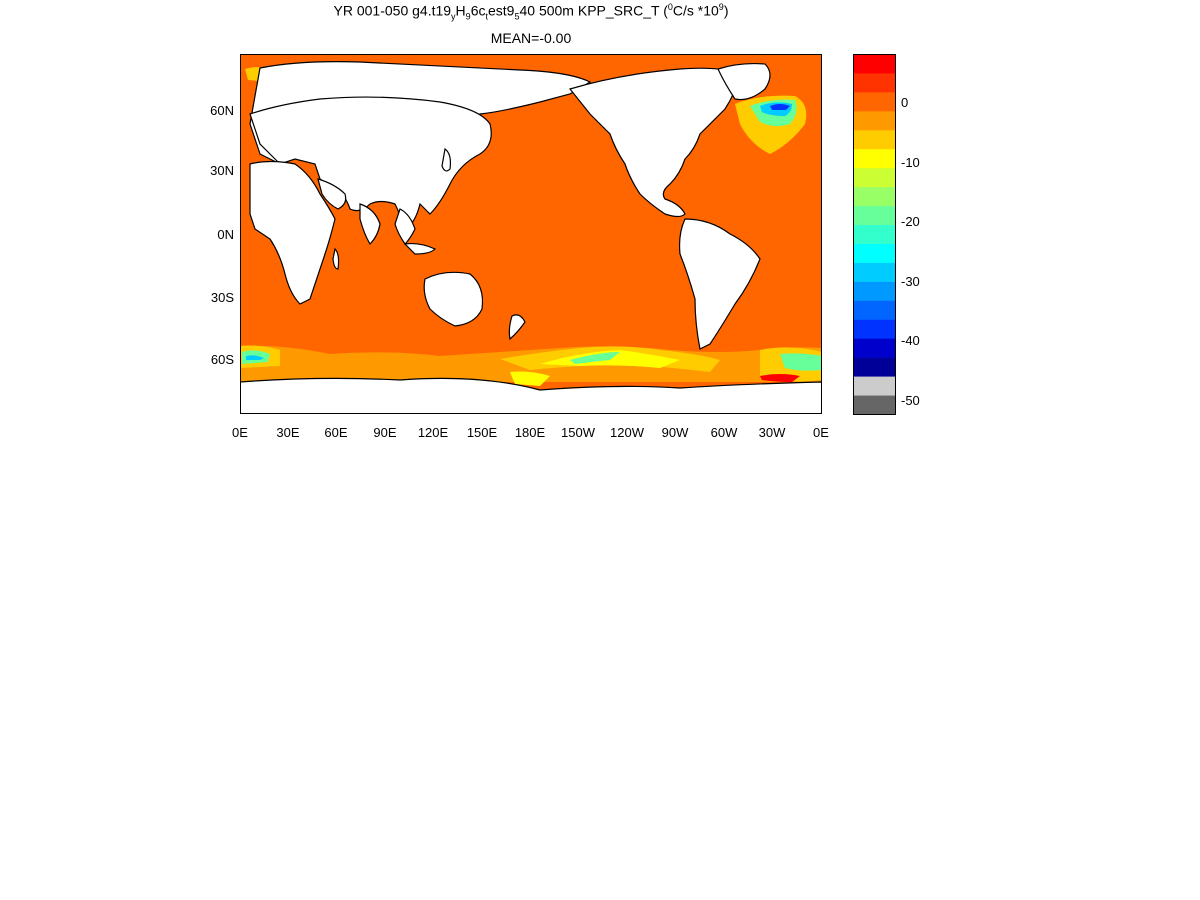  Describe the element at coordinates (482, 432) in the screenshot. I see `x-tick-label: 150E` at that location.